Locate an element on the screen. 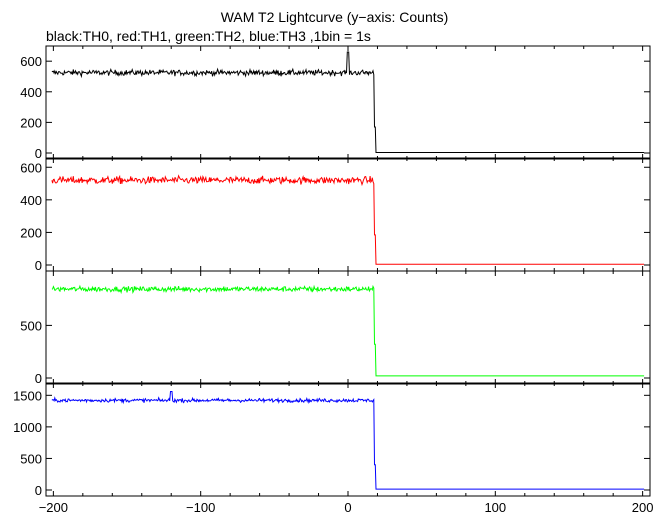  y-tick-label: 1000 is located at coordinates (27, 427).